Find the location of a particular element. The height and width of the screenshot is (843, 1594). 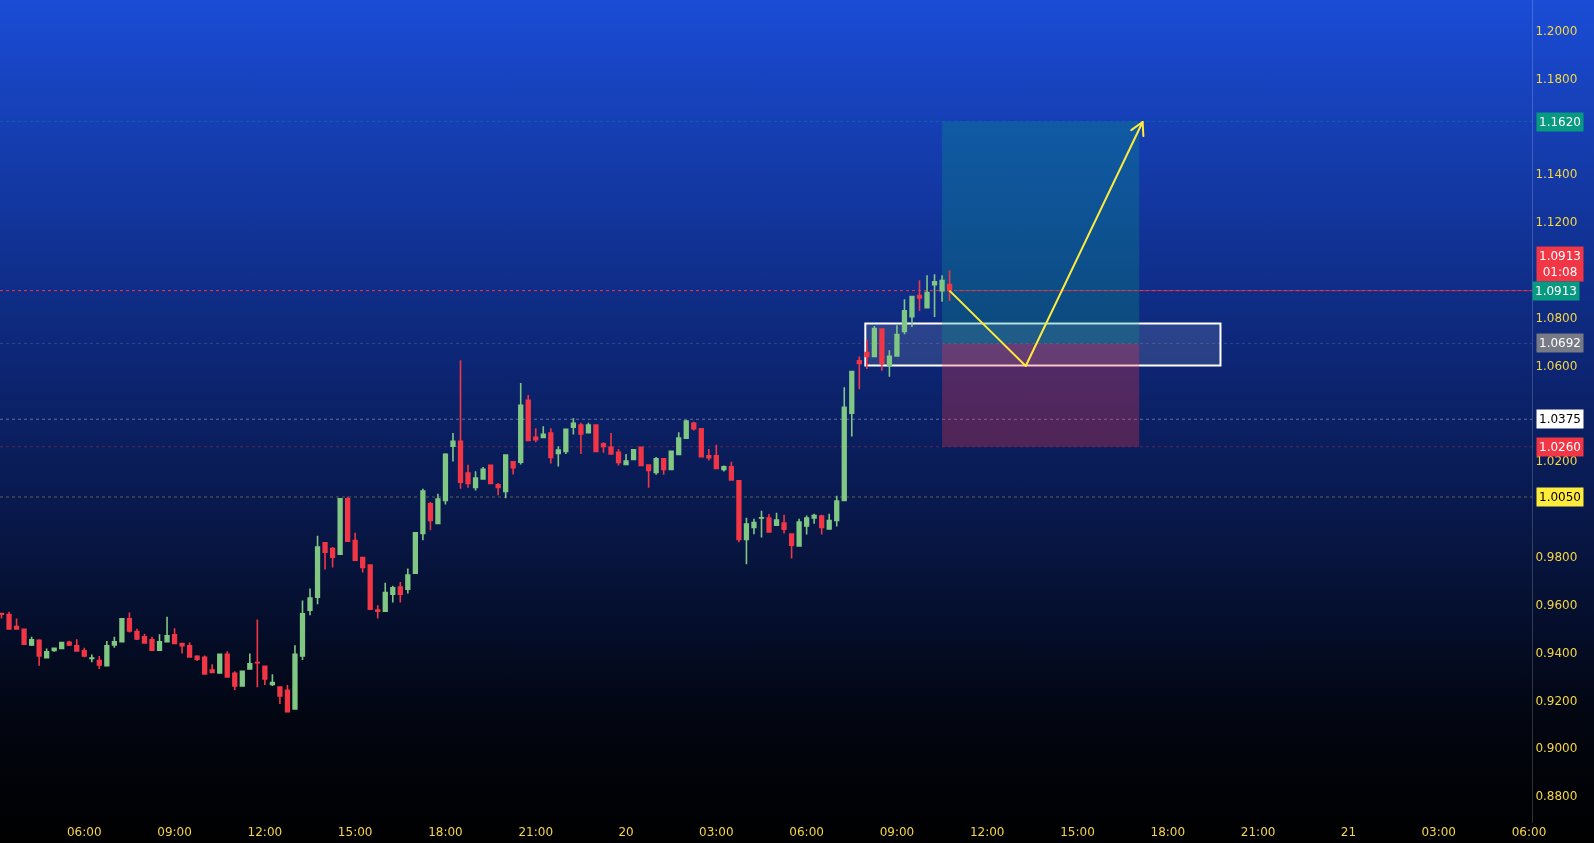

x-tick-label: 03:00 is located at coordinates (716, 832).